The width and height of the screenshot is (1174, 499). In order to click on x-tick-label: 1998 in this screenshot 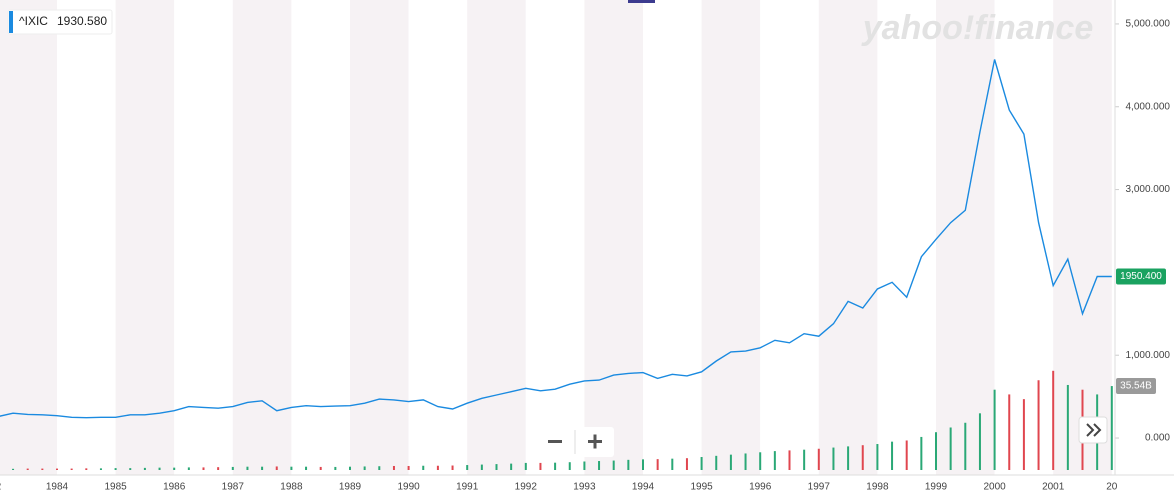, I will do `click(877, 487)`.